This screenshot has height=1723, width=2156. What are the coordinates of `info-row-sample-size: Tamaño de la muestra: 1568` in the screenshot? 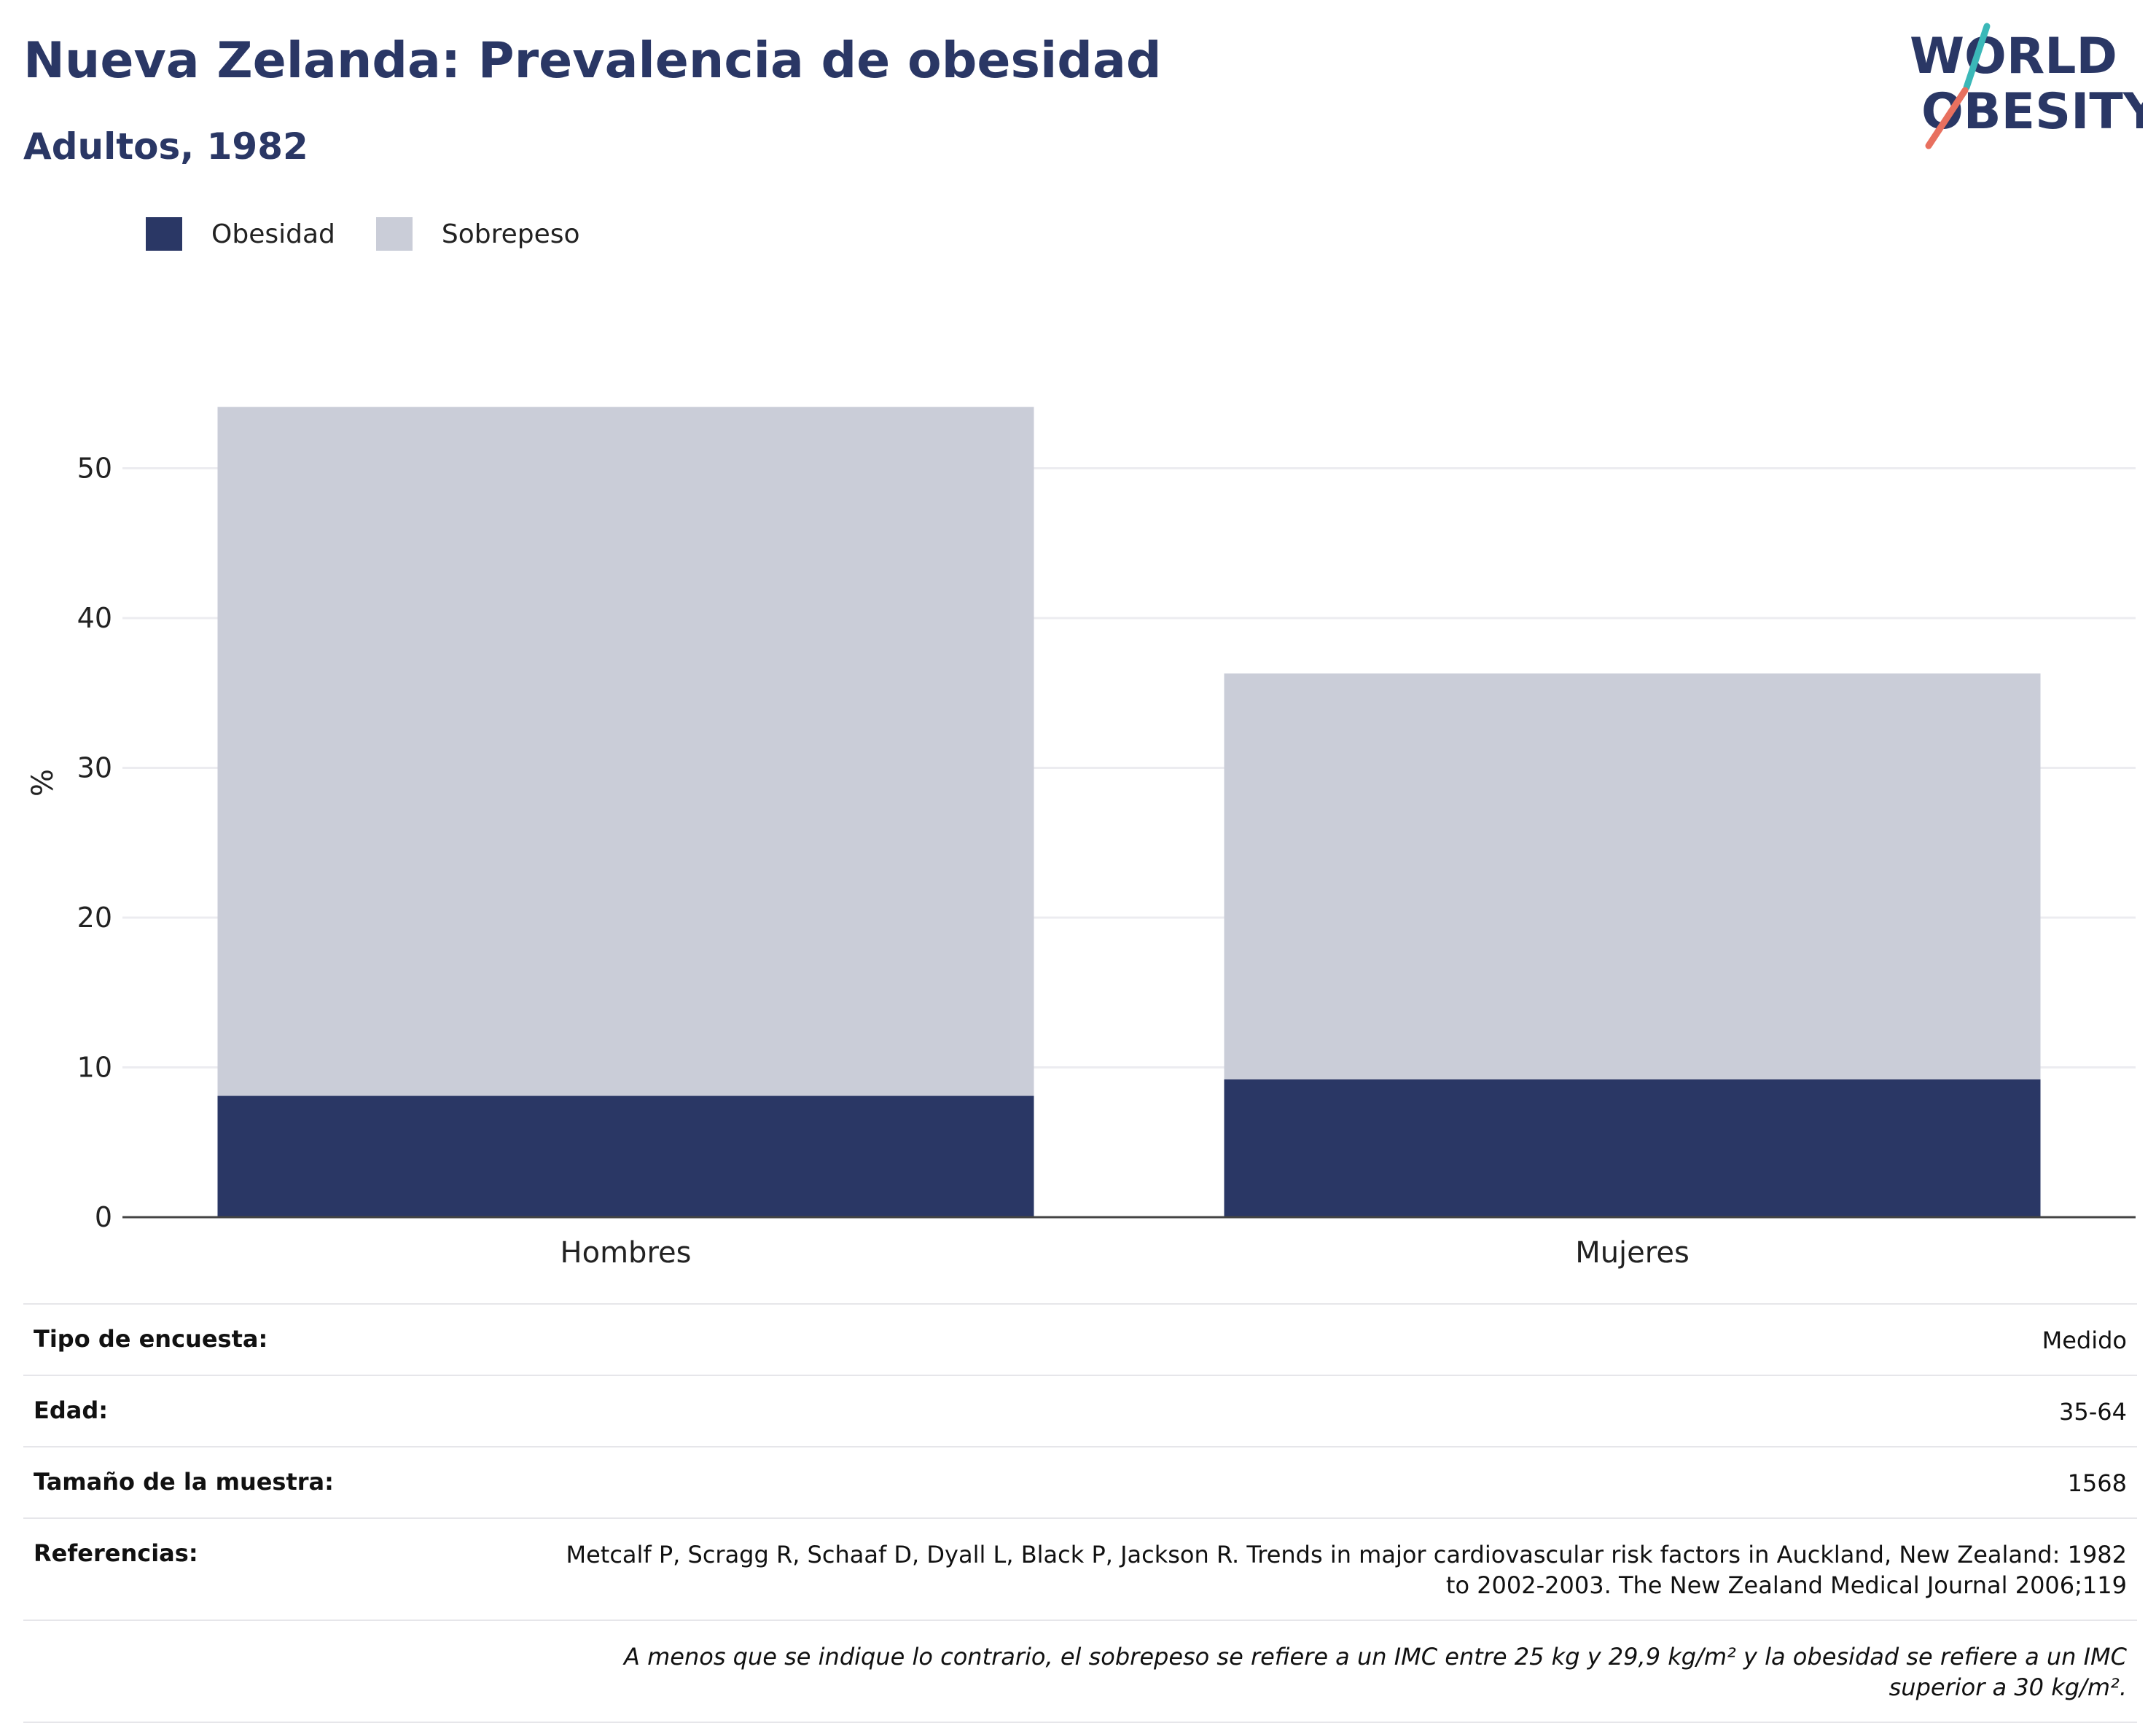 It's located at (1080, 1481).